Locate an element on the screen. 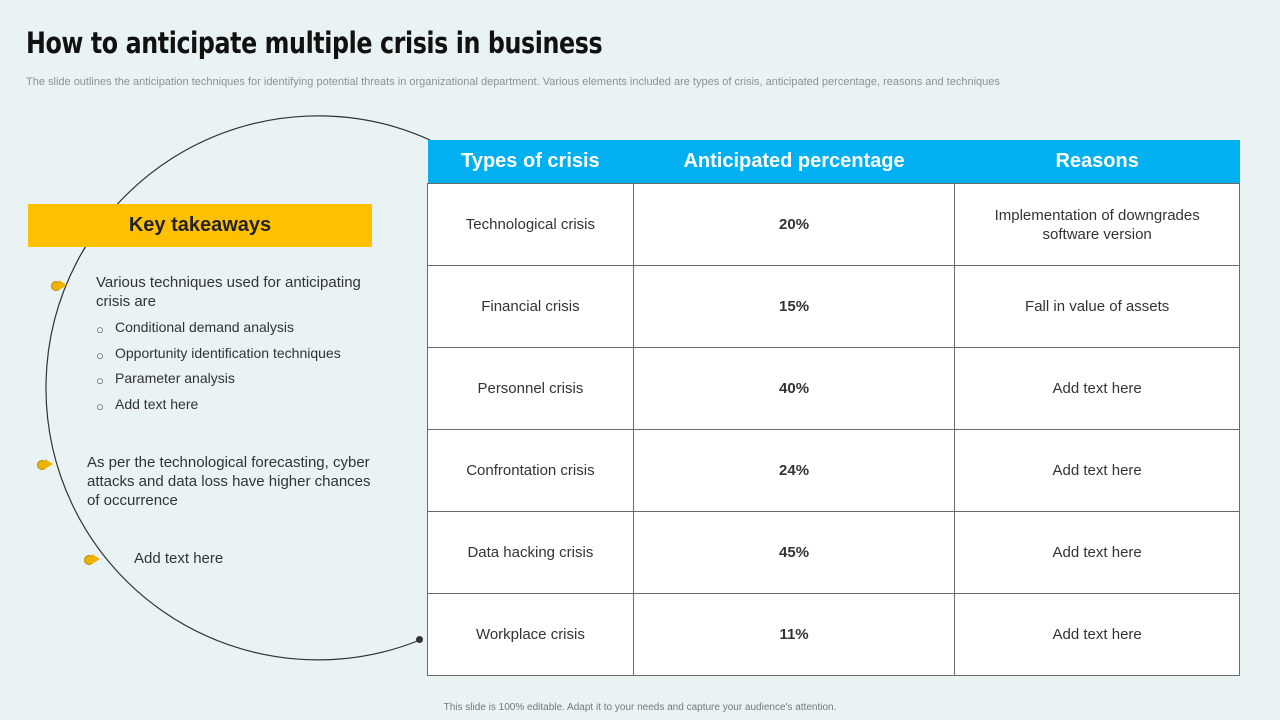  table-row: Workplace crisis 11% Add text here is located at coordinates (833, 634).